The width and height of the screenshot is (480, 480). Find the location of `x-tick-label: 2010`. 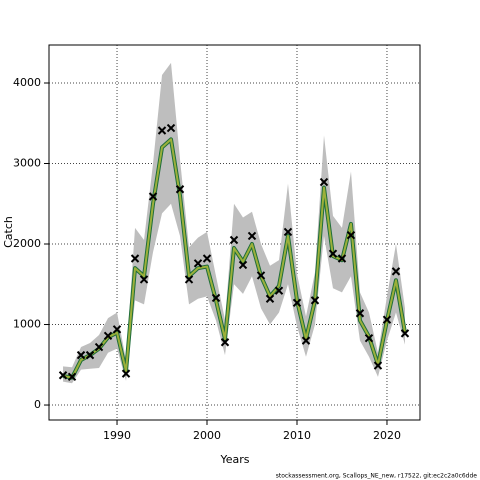

x-tick-label: 2010 is located at coordinates (297, 435).